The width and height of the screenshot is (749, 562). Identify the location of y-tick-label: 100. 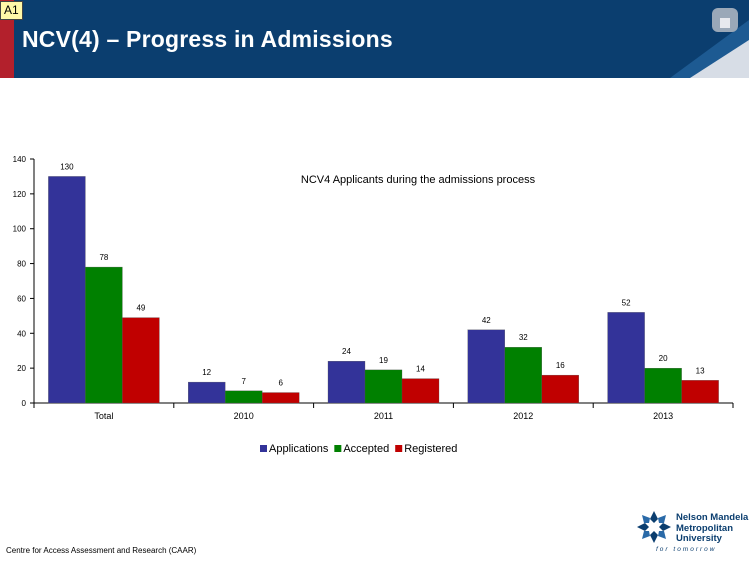
(20, 229).